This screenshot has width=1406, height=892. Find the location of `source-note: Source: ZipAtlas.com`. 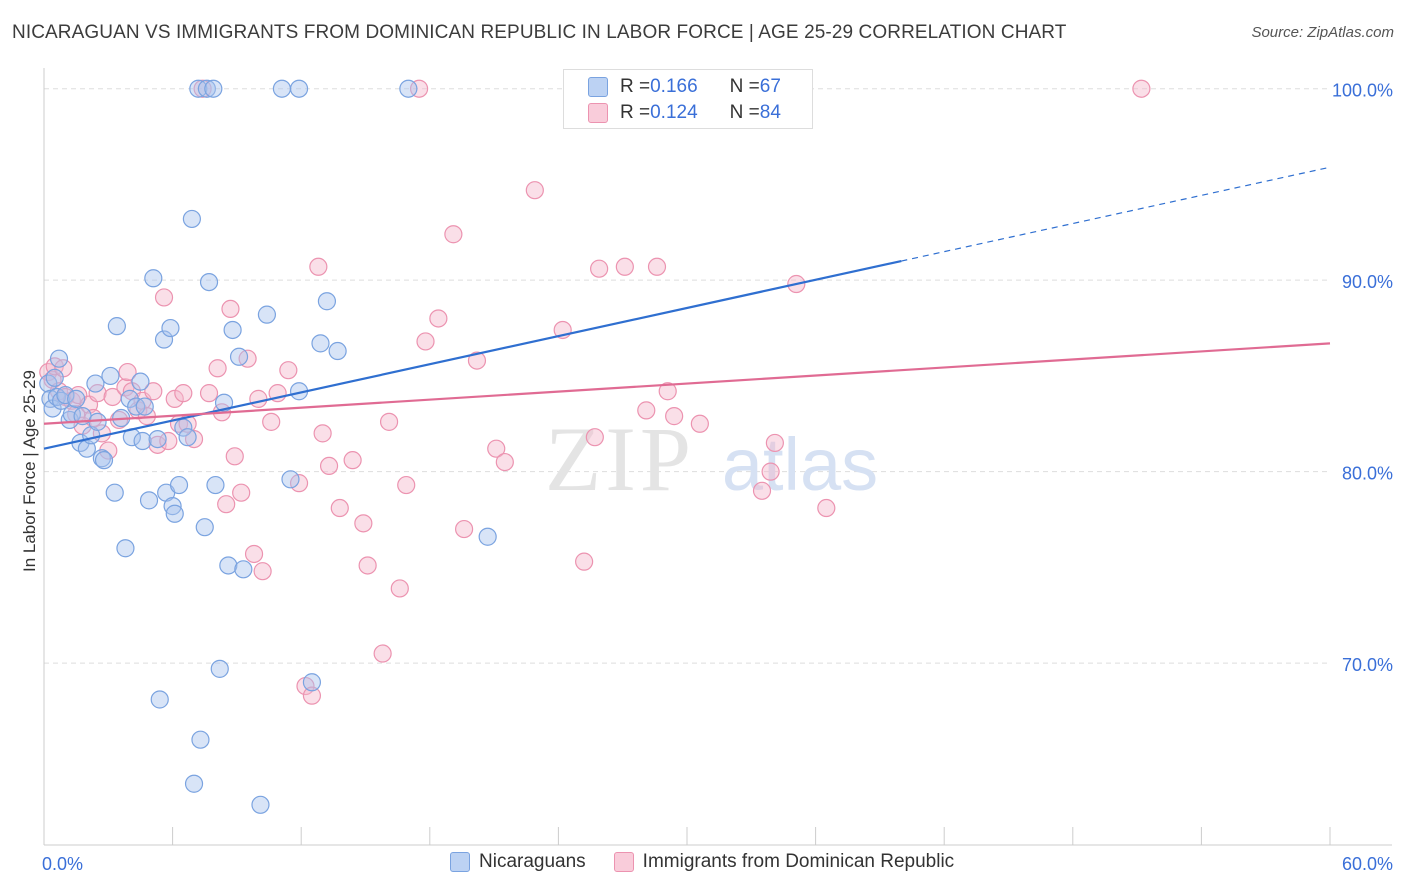

source-note: Source: ZipAtlas.com is located at coordinates (1322, 32).